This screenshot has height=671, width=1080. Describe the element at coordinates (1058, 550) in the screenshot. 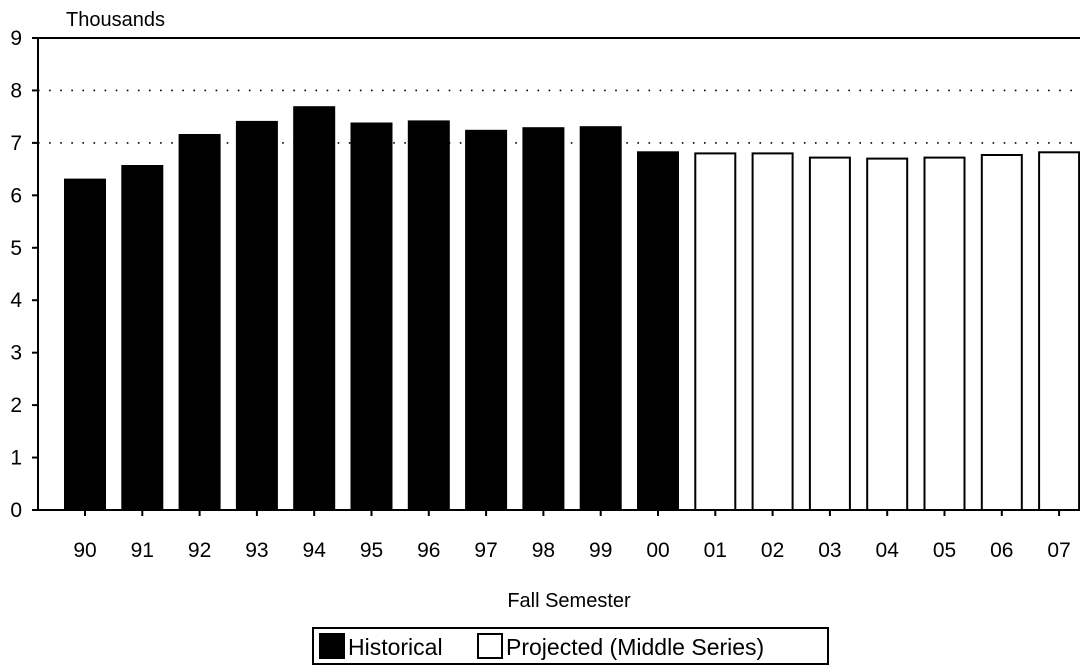

I see `x-tick-label: 07` at that location.